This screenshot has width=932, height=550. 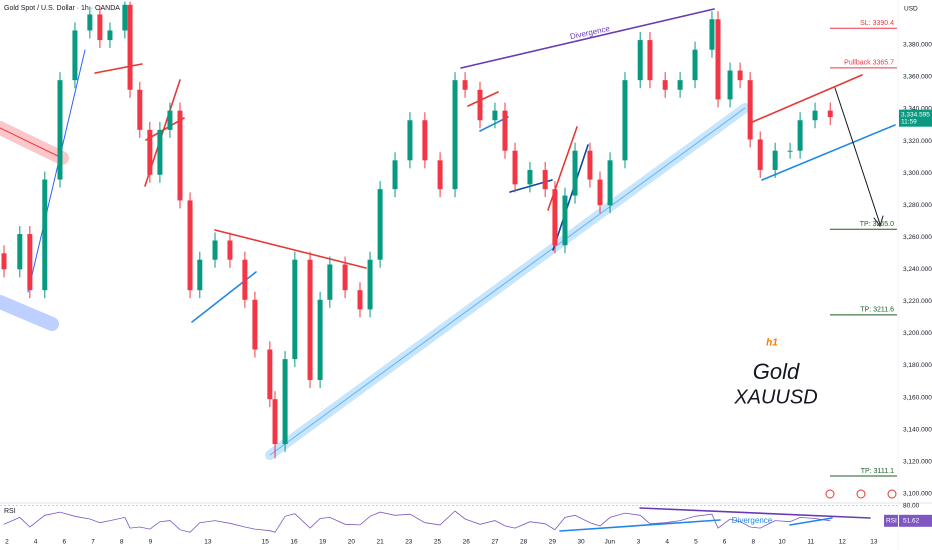 What do you see at coordinates (467, 542) in the screenshot?
I see `x-tick-label: 26` at bounding box center [467, 542].